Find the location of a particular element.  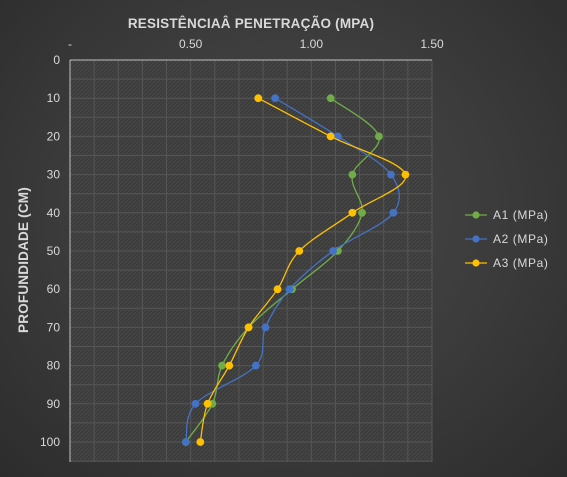

y-tick-labels: 0 10 20 30 40 50 60 70 80 90 100 is located at coordinates (50, 251).